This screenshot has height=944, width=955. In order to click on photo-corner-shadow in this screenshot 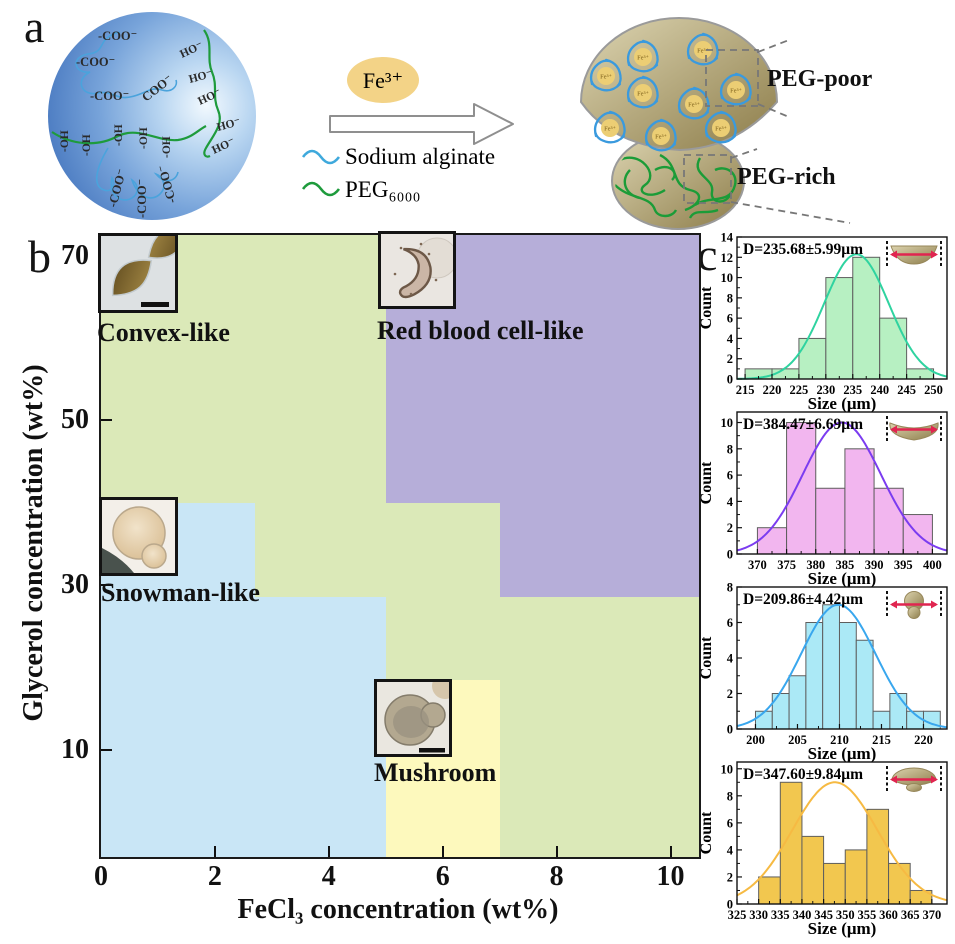, I will do `click(118, 560)`.